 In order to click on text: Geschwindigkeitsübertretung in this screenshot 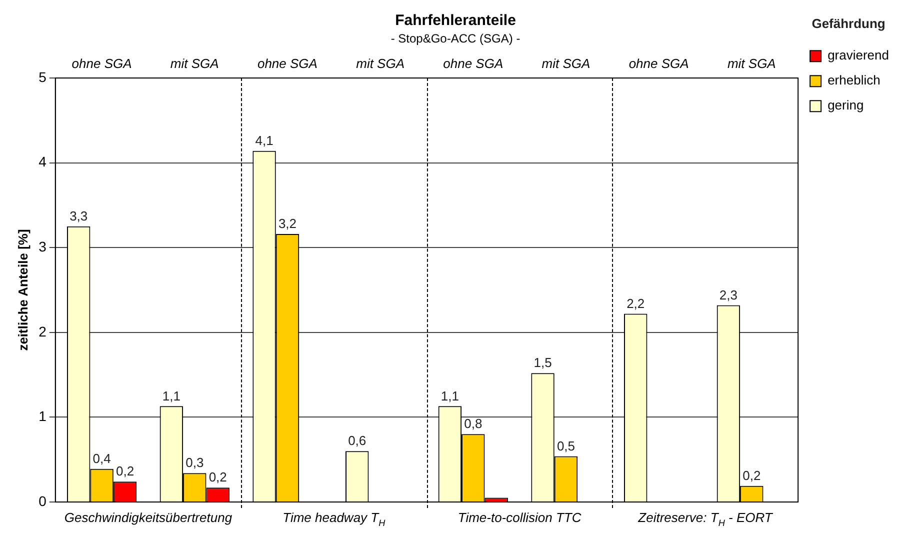, I will do `click(148, 517)`.